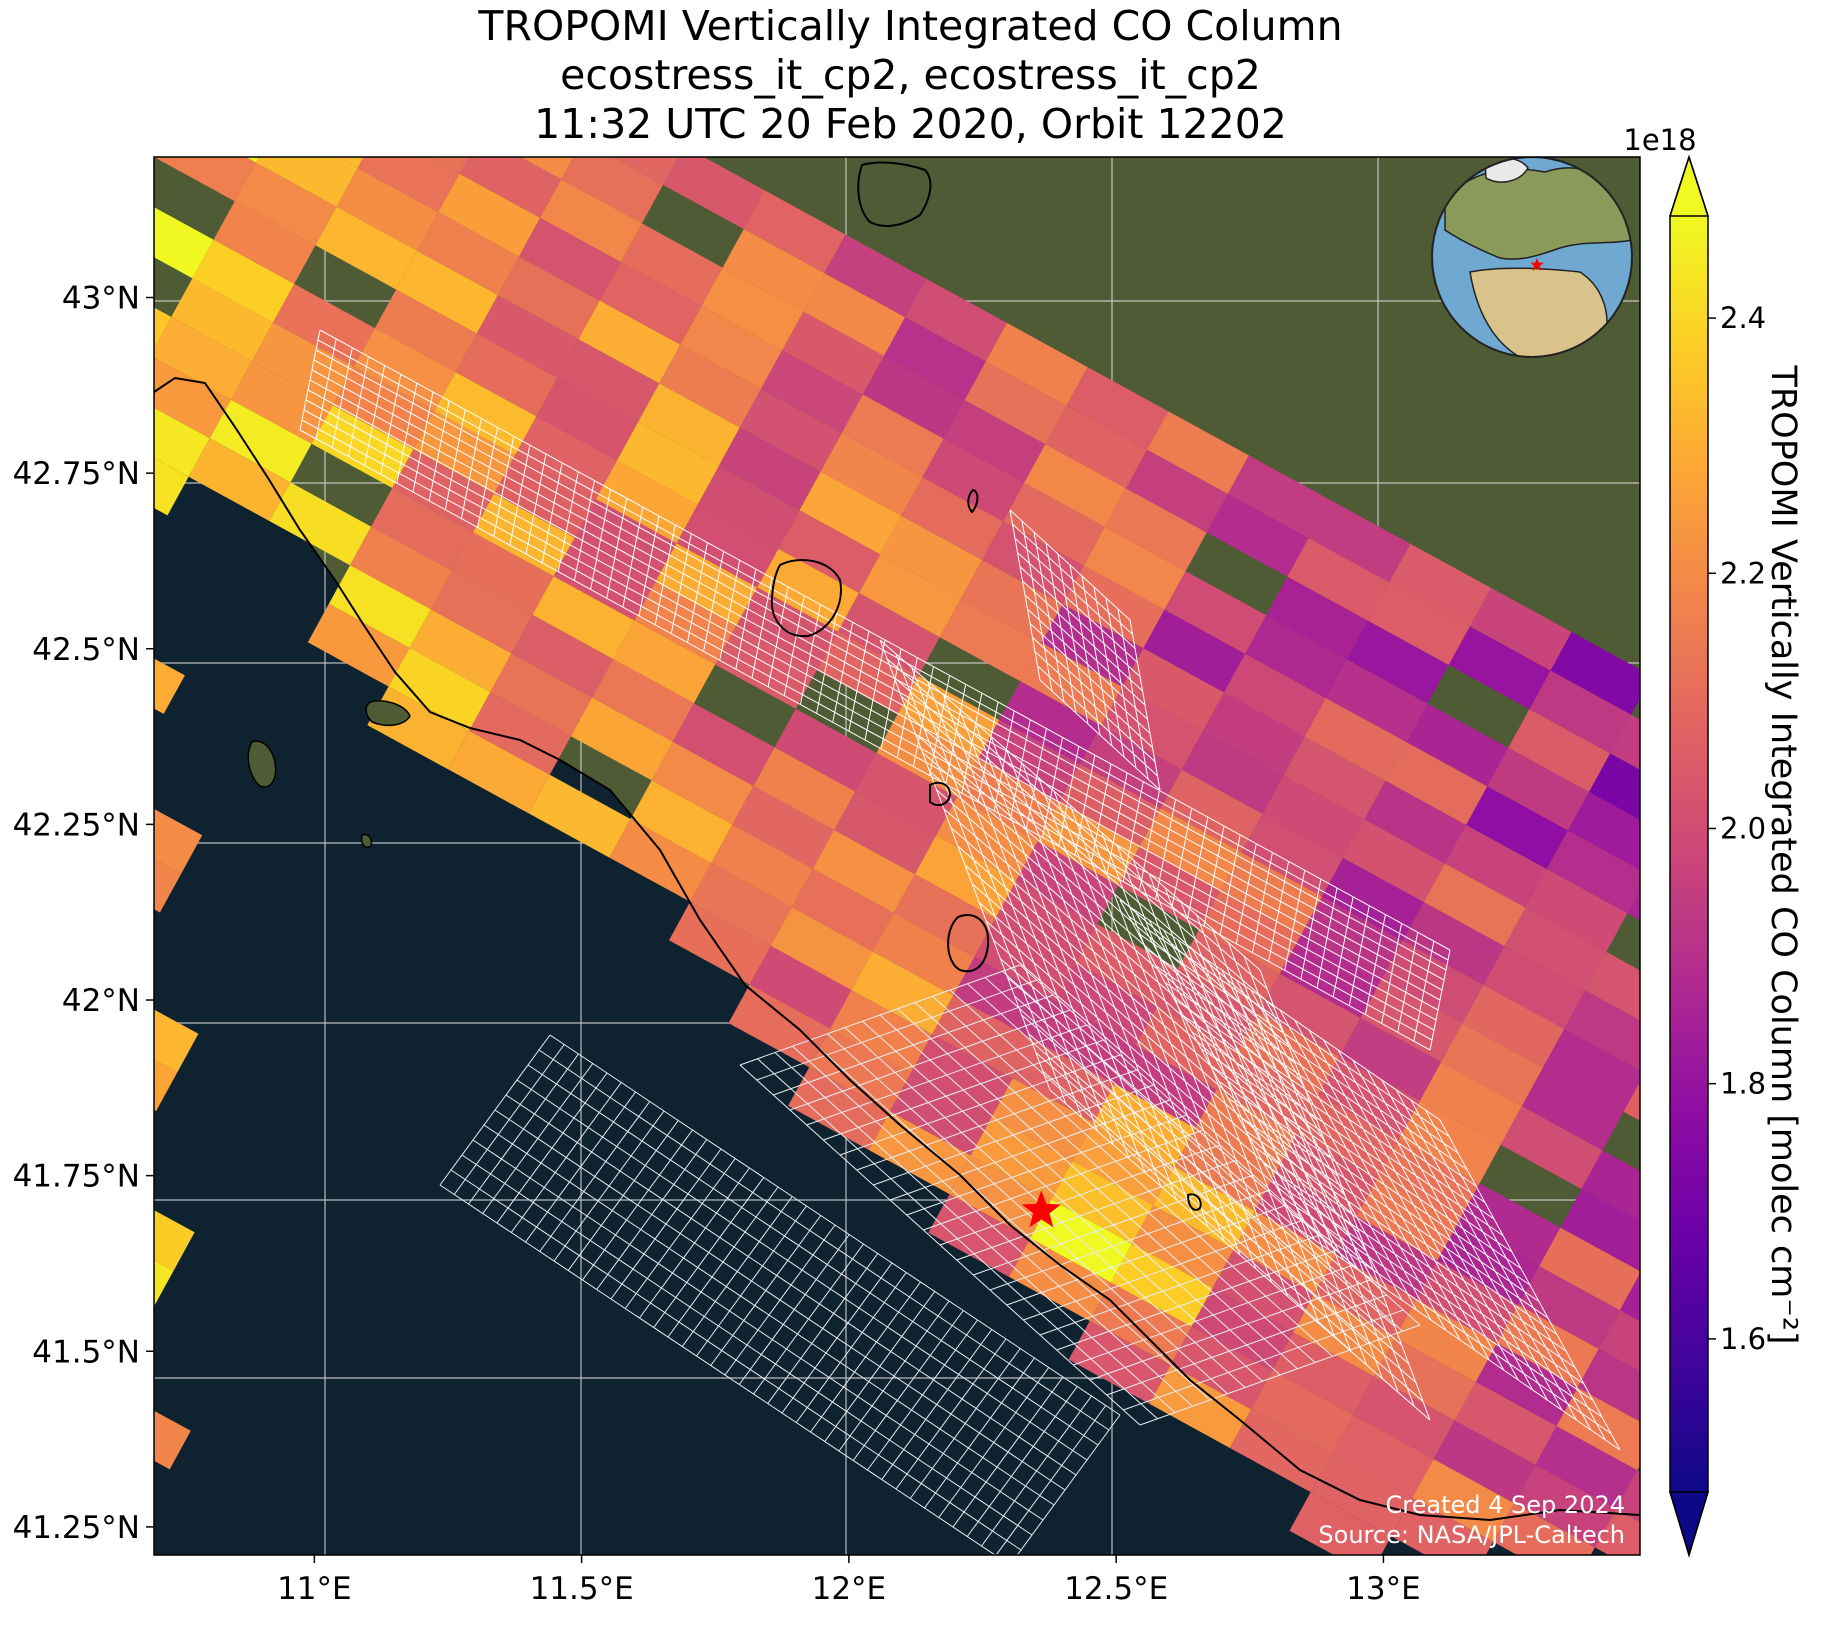 Image resolution: width=1821 pixels, height=1639 pixels. Describe the element at coordinates (262, 764) in the screenshot. I see `island-giglio` at that location.